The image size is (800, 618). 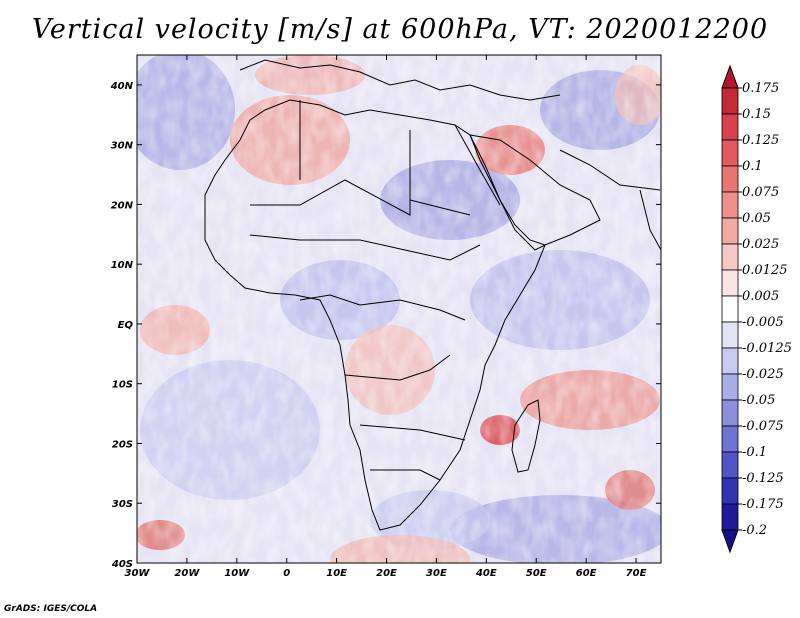 What do you see at coordinates (586, 573) in the screenshot?
I see `lon-label: 60E` at bounding box center [586, 573].